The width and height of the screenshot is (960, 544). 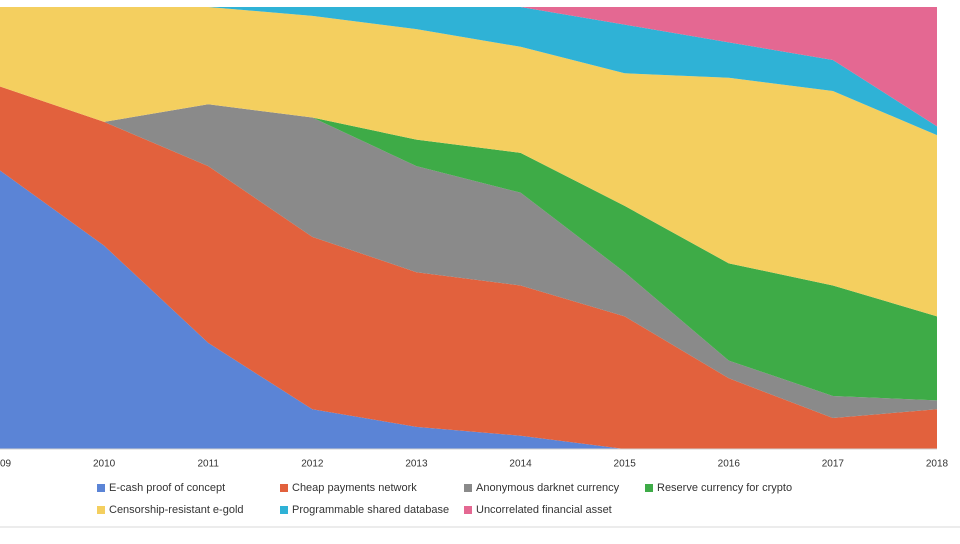 What do you see at coordinates (833, 464) in the screenshot?
I see `x-tick-label: 2017` at bounding box center [833, 464].